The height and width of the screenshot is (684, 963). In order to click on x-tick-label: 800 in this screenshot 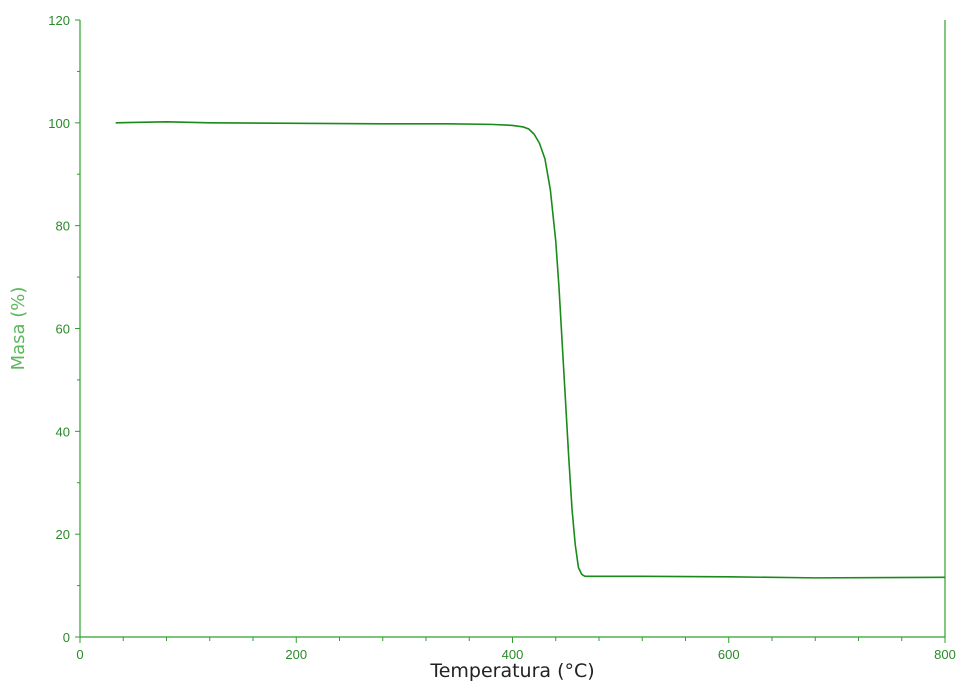, I will do `click(945, 654)`.